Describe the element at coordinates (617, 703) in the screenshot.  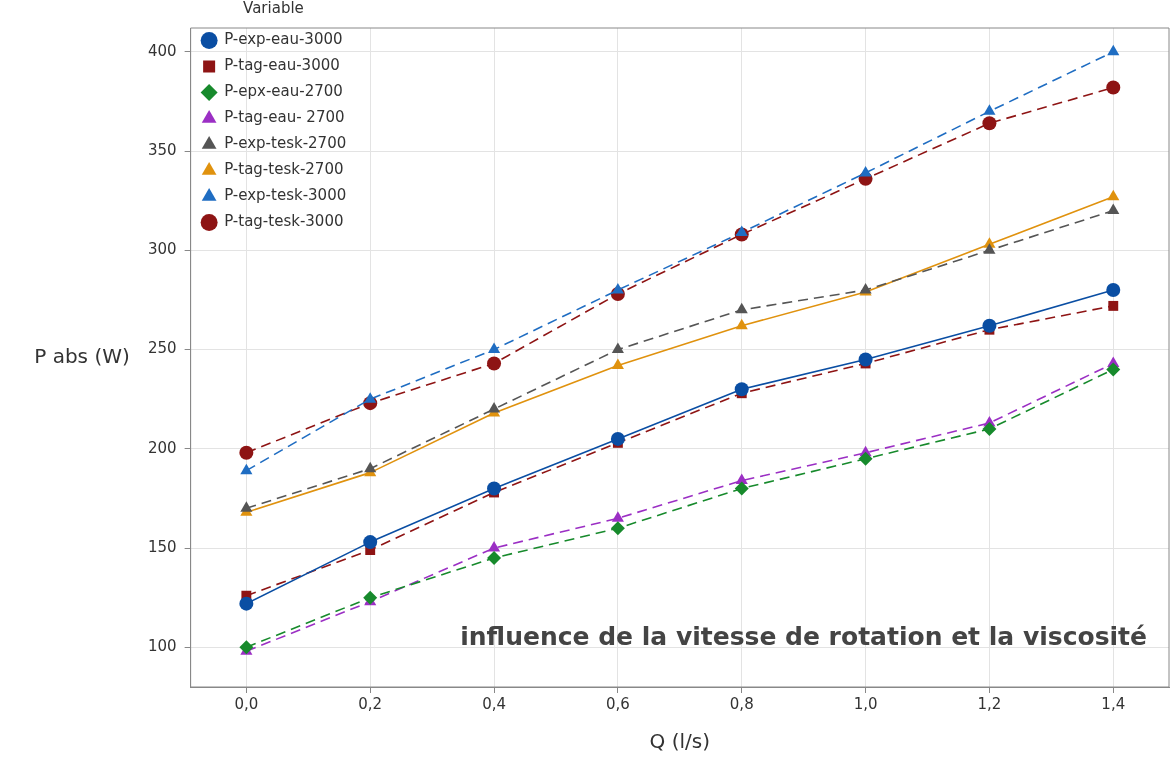
I see `x-tick-label: 0,6` at that location.